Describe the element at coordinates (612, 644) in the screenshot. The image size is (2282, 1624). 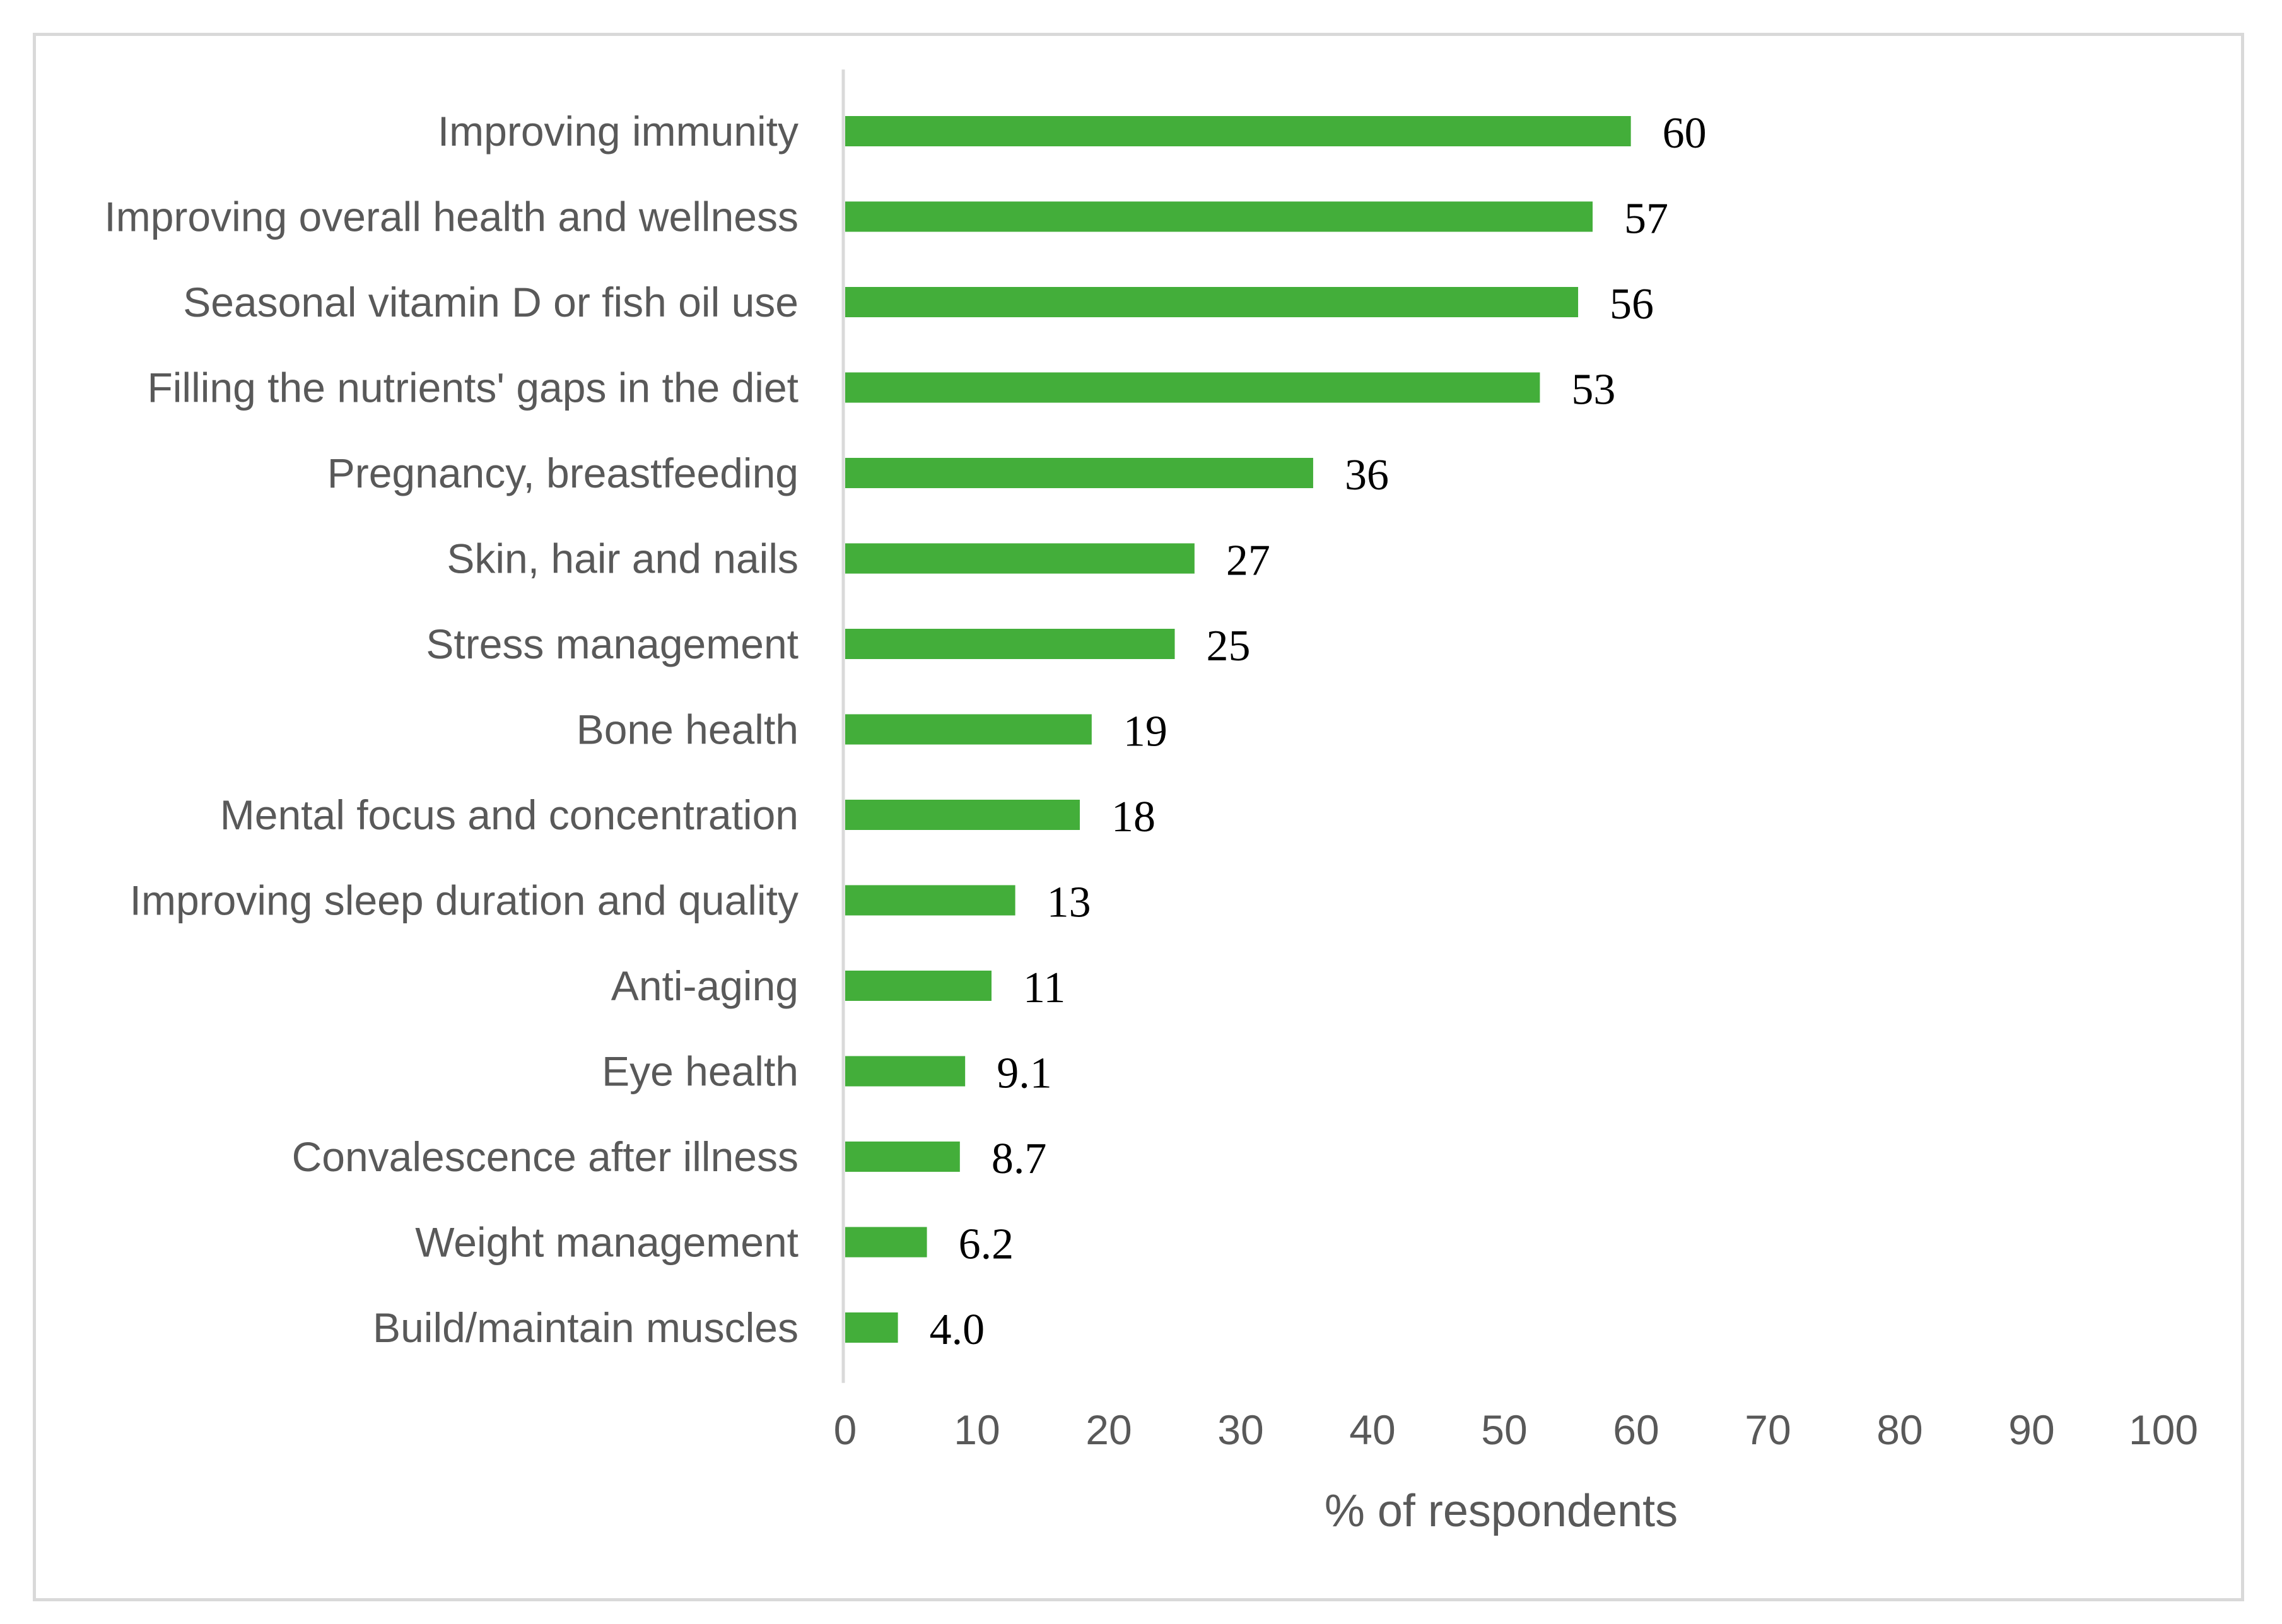
I see `category-label: Stress management` at that location.